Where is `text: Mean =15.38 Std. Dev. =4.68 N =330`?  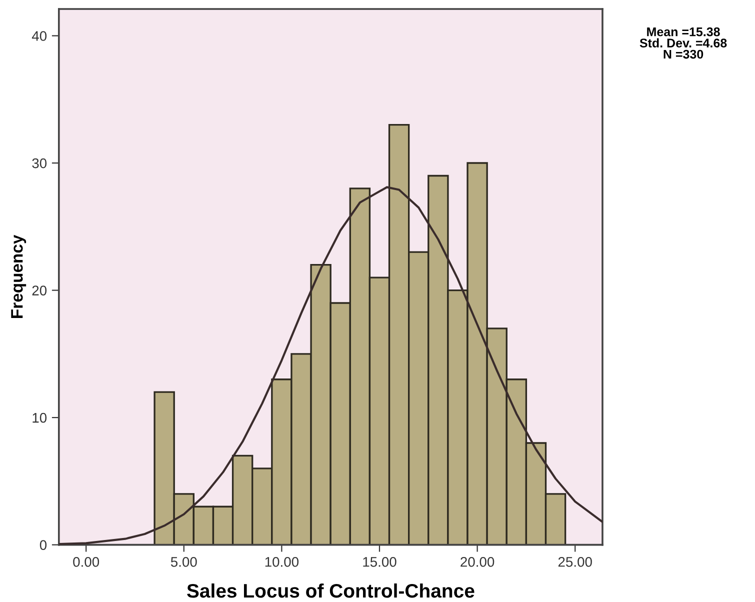 text: Mean =15.38 Std. Dev. =4.68 N =330 is located at coordinates (683, 43).